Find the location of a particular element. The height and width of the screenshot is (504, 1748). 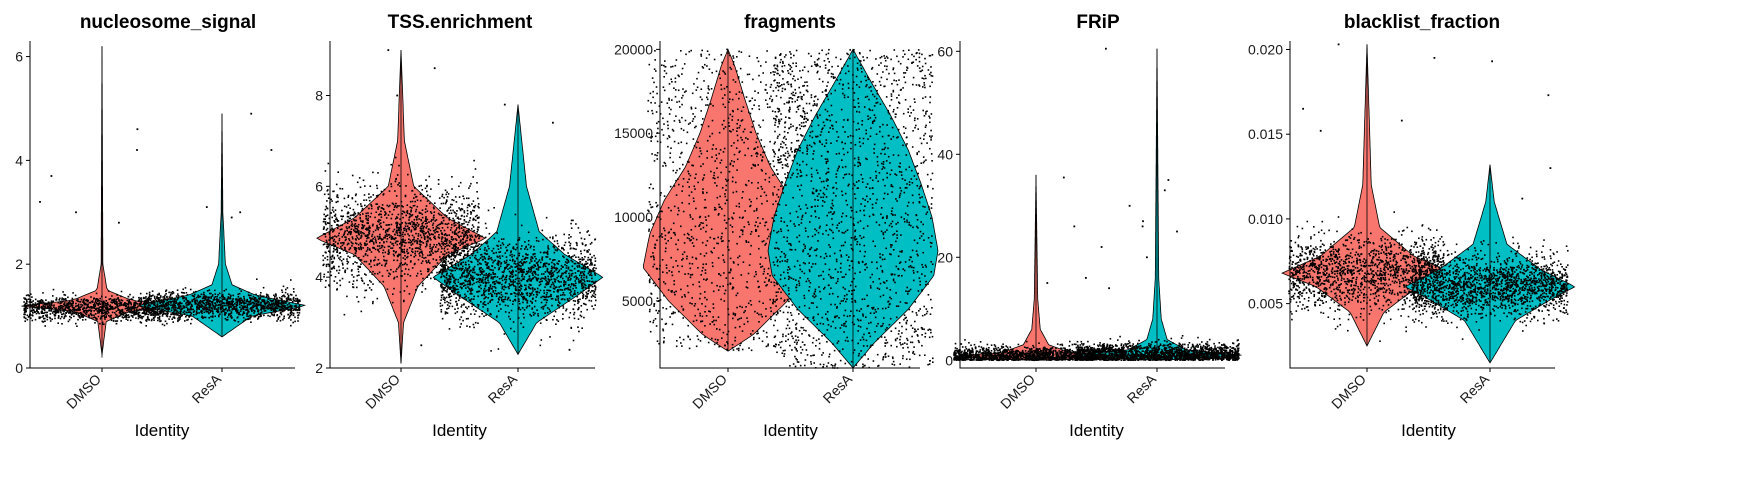

panel-title: TSS.enrichment is located at coordinates (460, 22).